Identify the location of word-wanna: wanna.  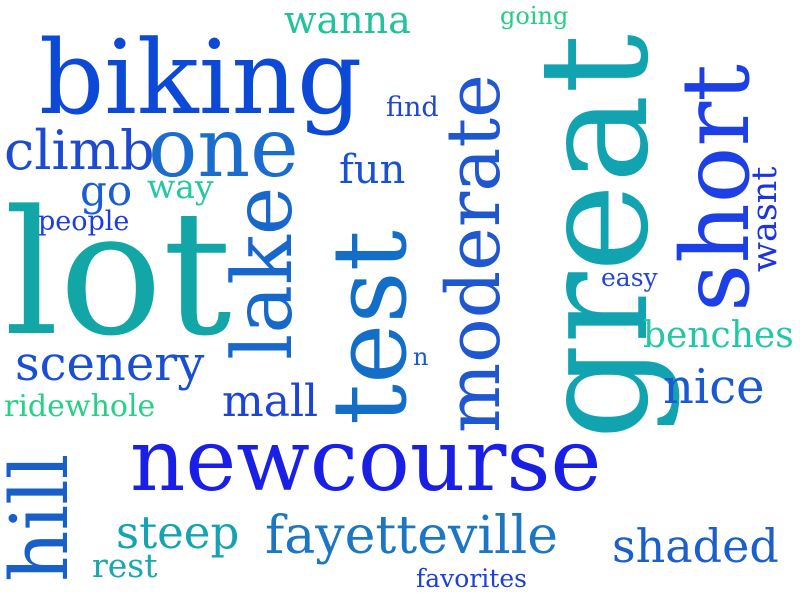
(347, 21).